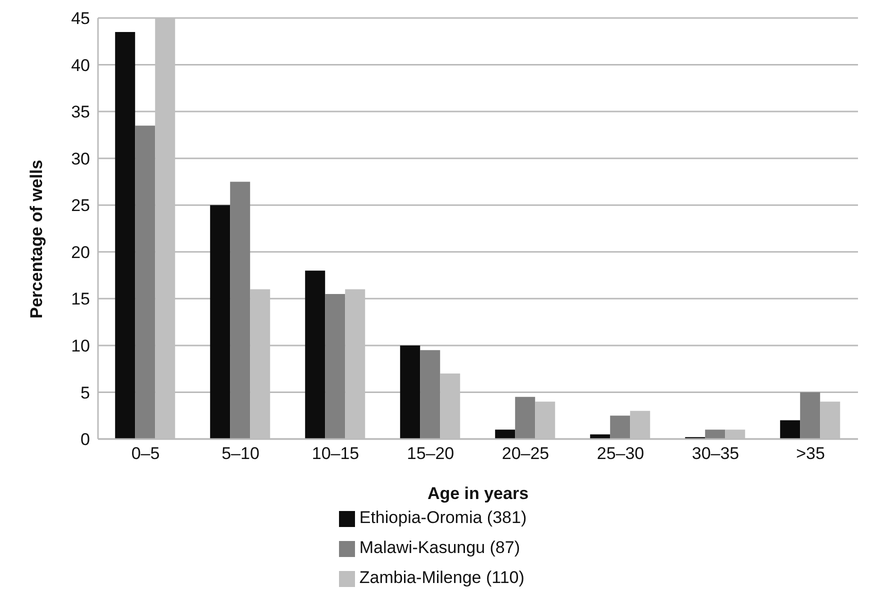 The width and height of the screenshot is (870, 599). What do you see at coordinates (36, 239) in the screenshot?
I see `y-axis-title: Percentage of wells` at bounding box center [36, 239].